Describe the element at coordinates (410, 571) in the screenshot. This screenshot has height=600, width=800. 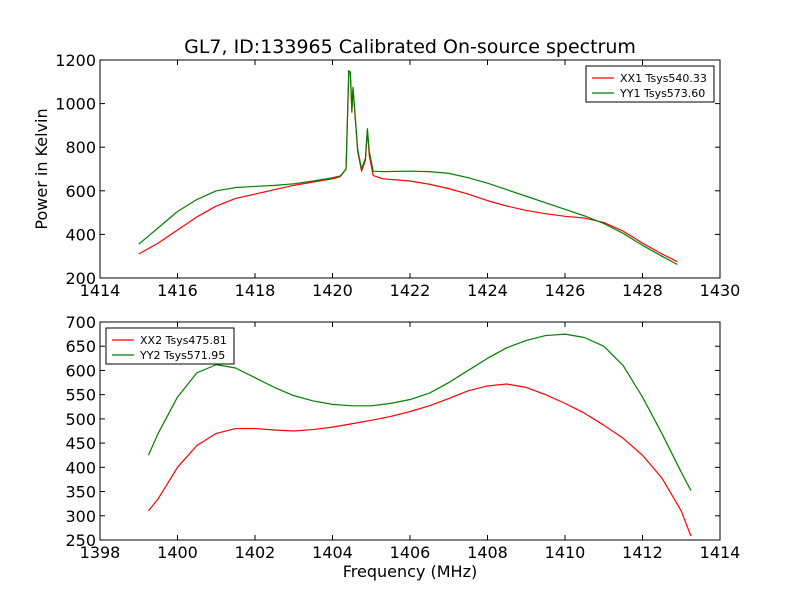
I see `x-axis-label: Frequency (MHz)` at that location.